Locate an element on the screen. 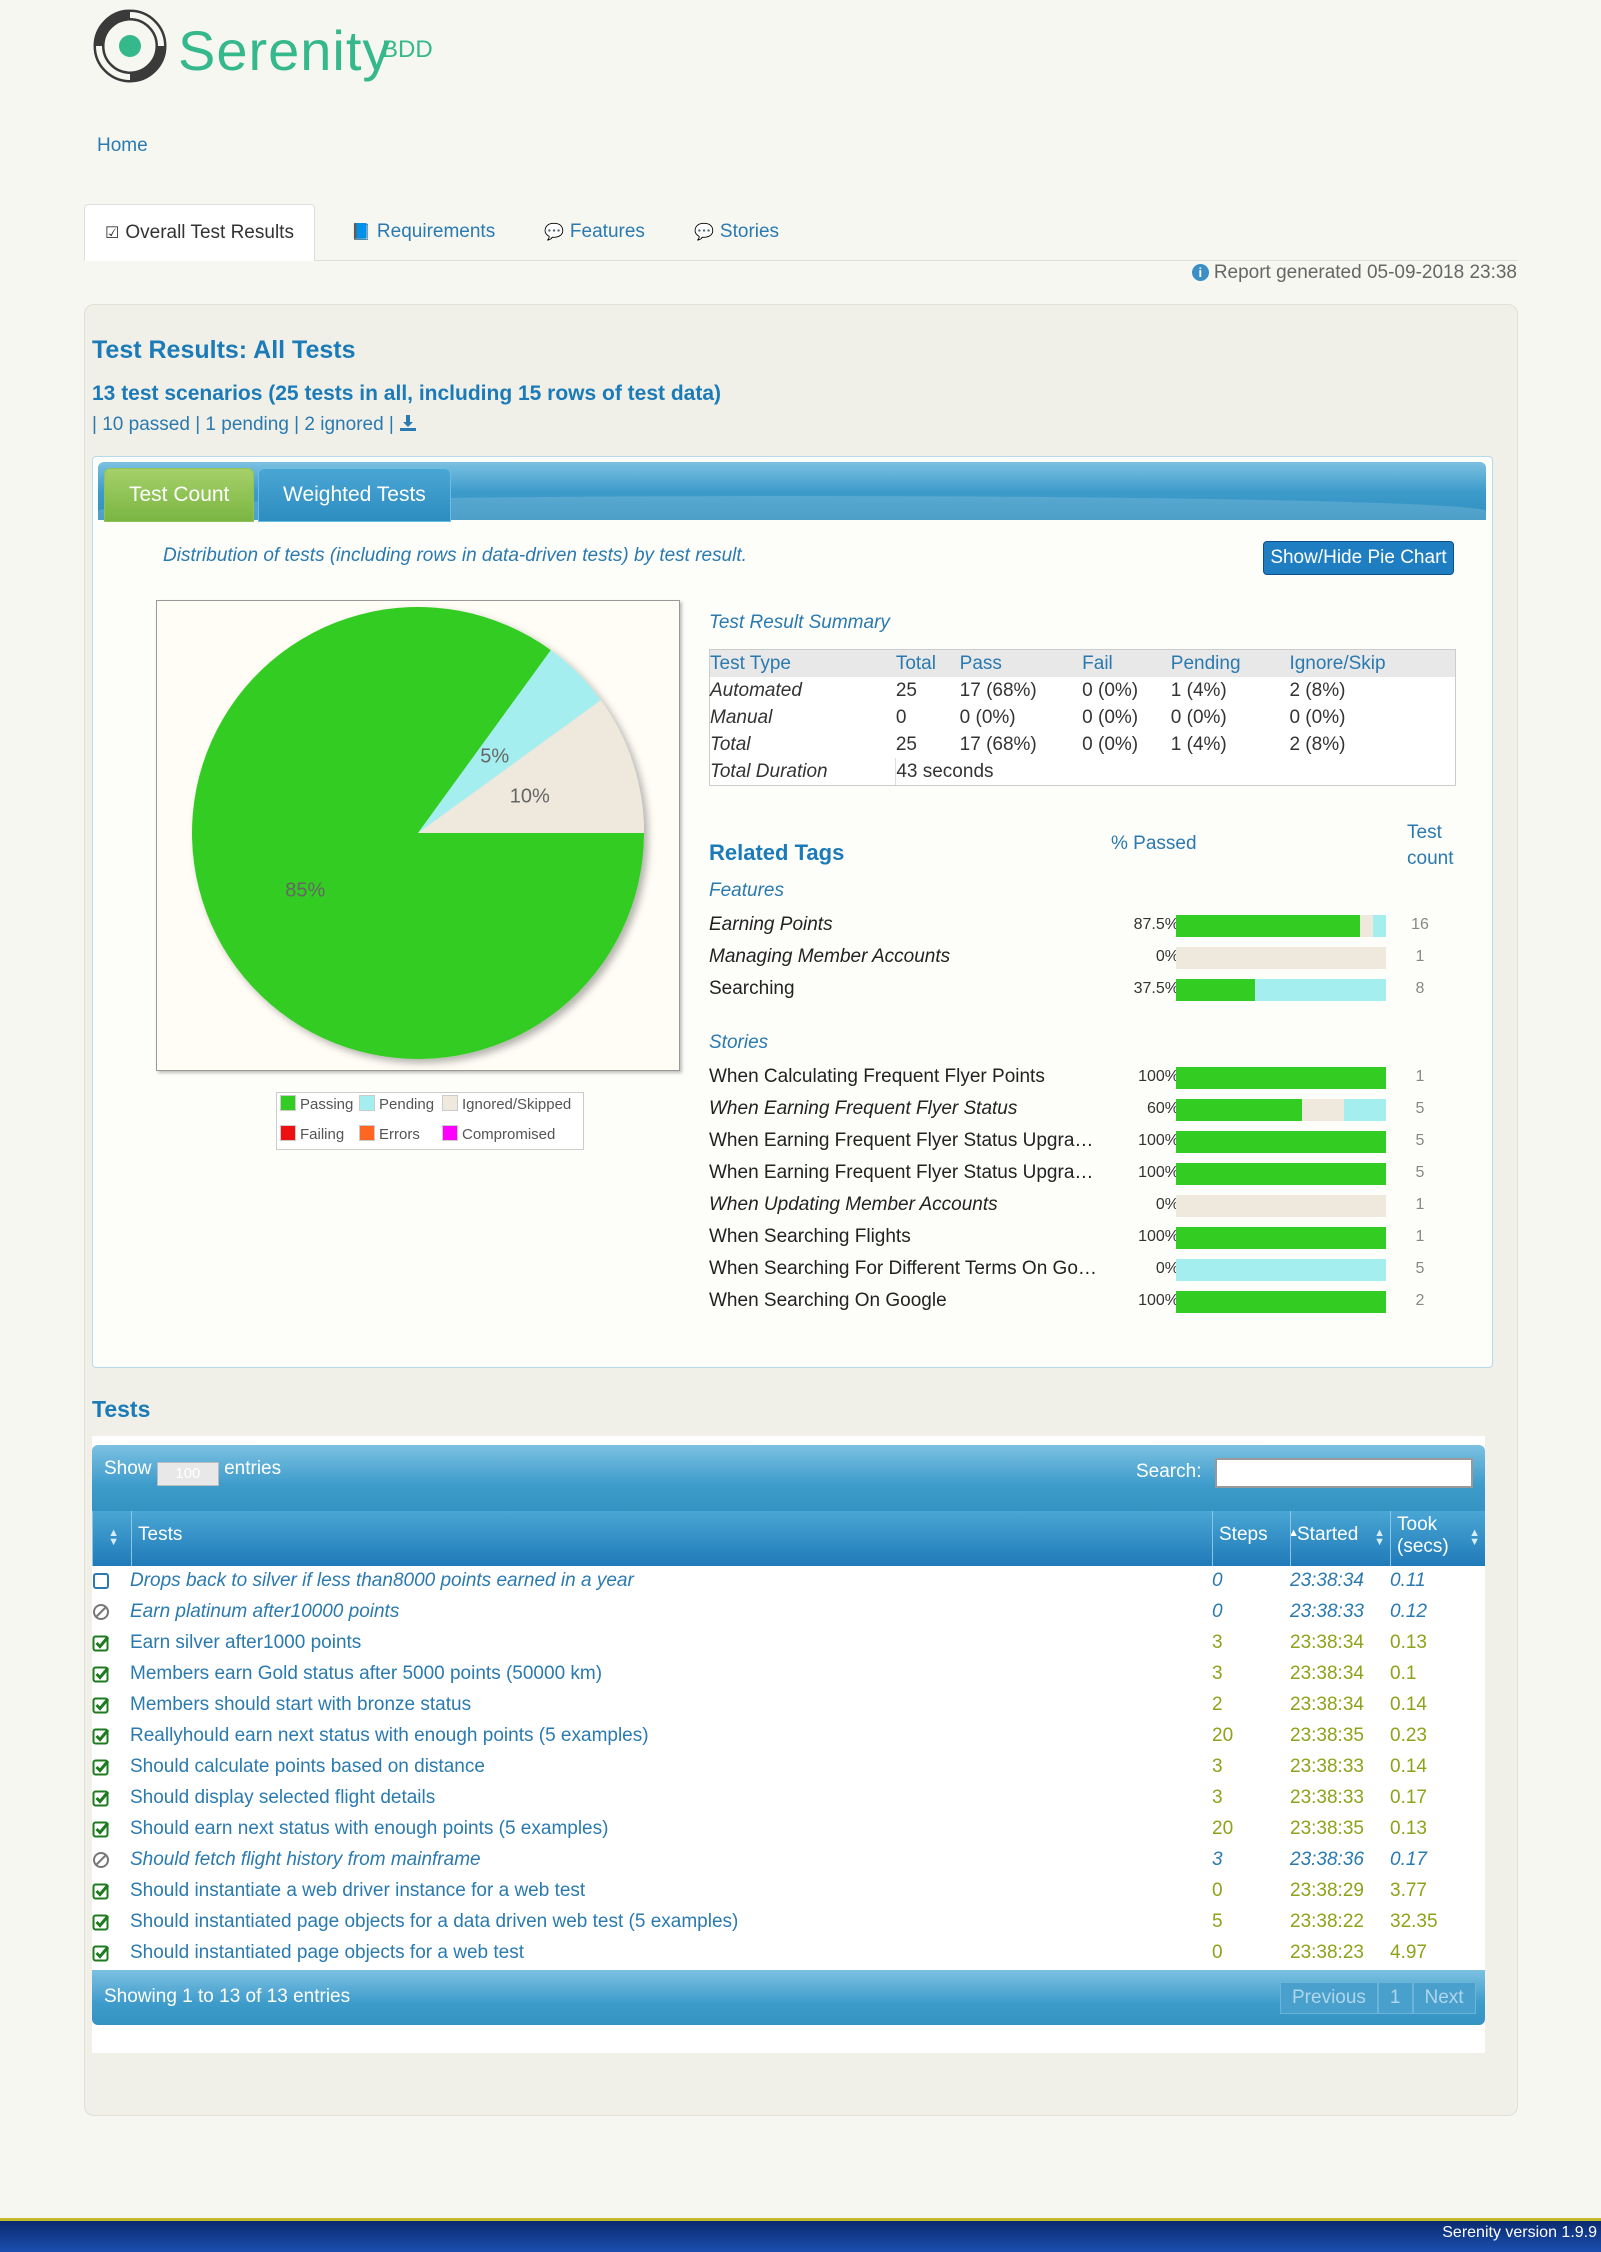 The height and width of the screenshot is (2252, 1601). report-generated: i Report generated 05-09-2018 23:38 is located at coordinates (1354, 273).